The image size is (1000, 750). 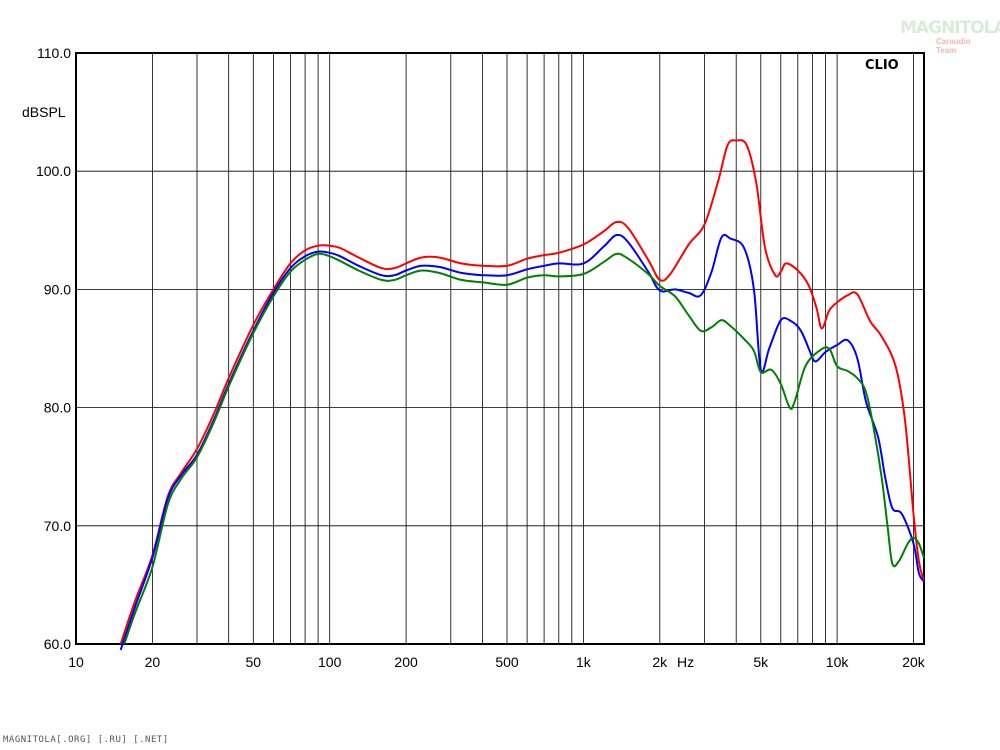 I want to click on magnitola-watermark-logo: MAGNITOLA Caraudio Team, so click(x=950, y=36).